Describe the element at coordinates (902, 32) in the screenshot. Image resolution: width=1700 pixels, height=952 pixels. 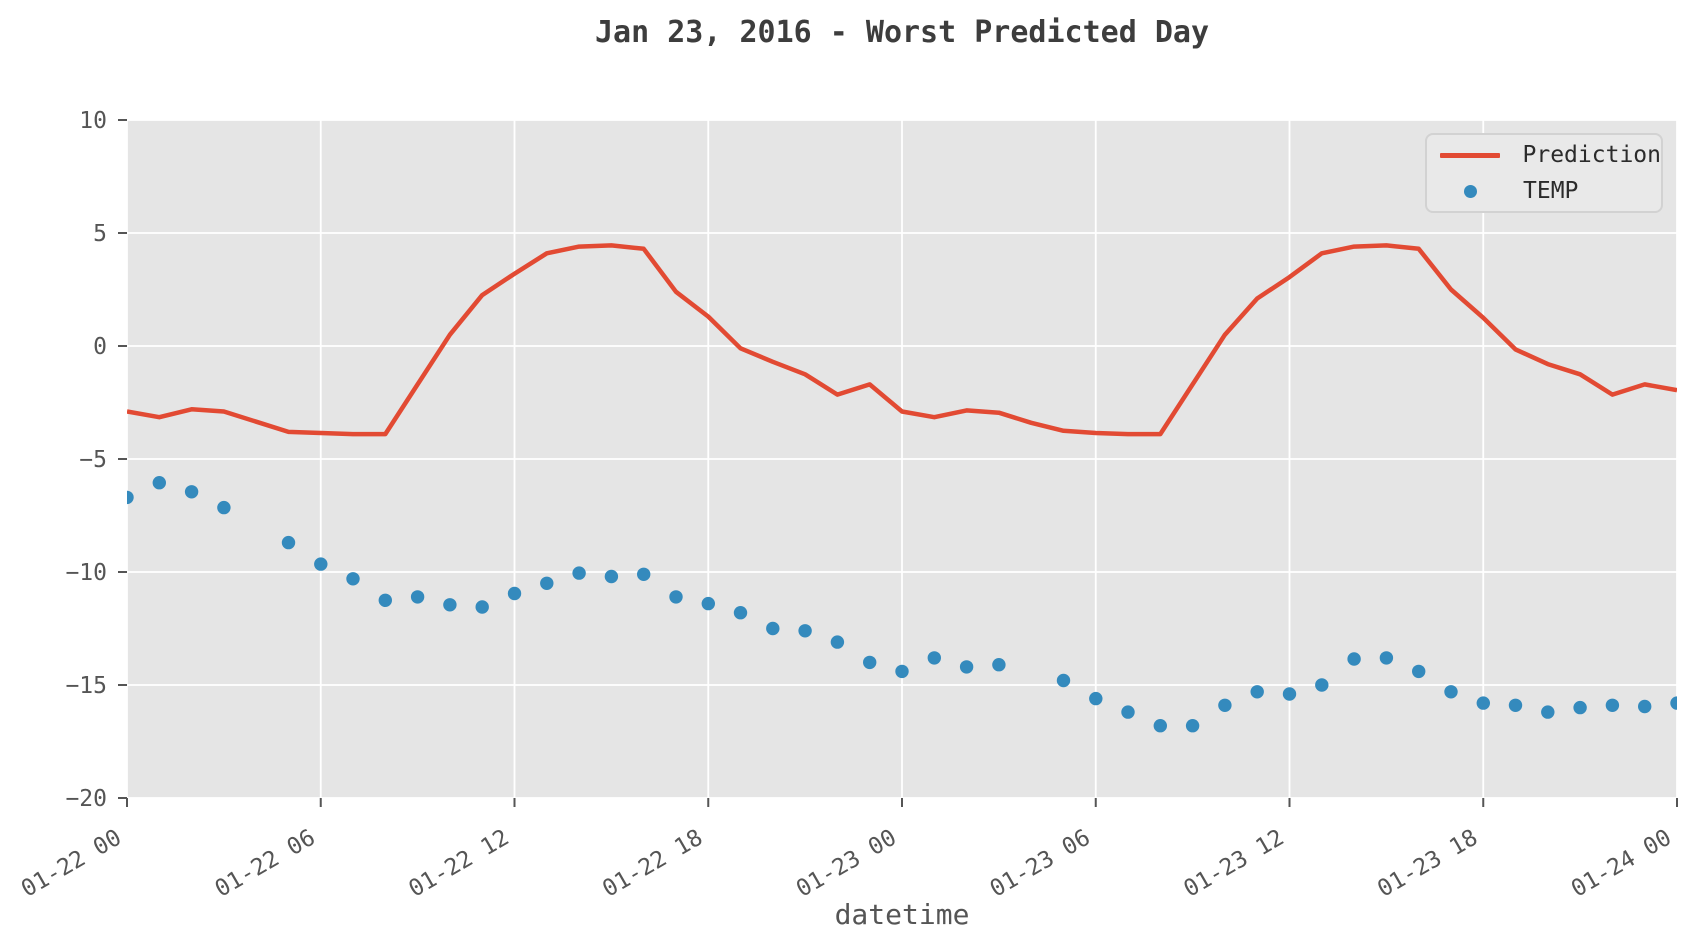
I see `chart-title: Jan 23, 2016 - Worst Predicted Day` at that location.